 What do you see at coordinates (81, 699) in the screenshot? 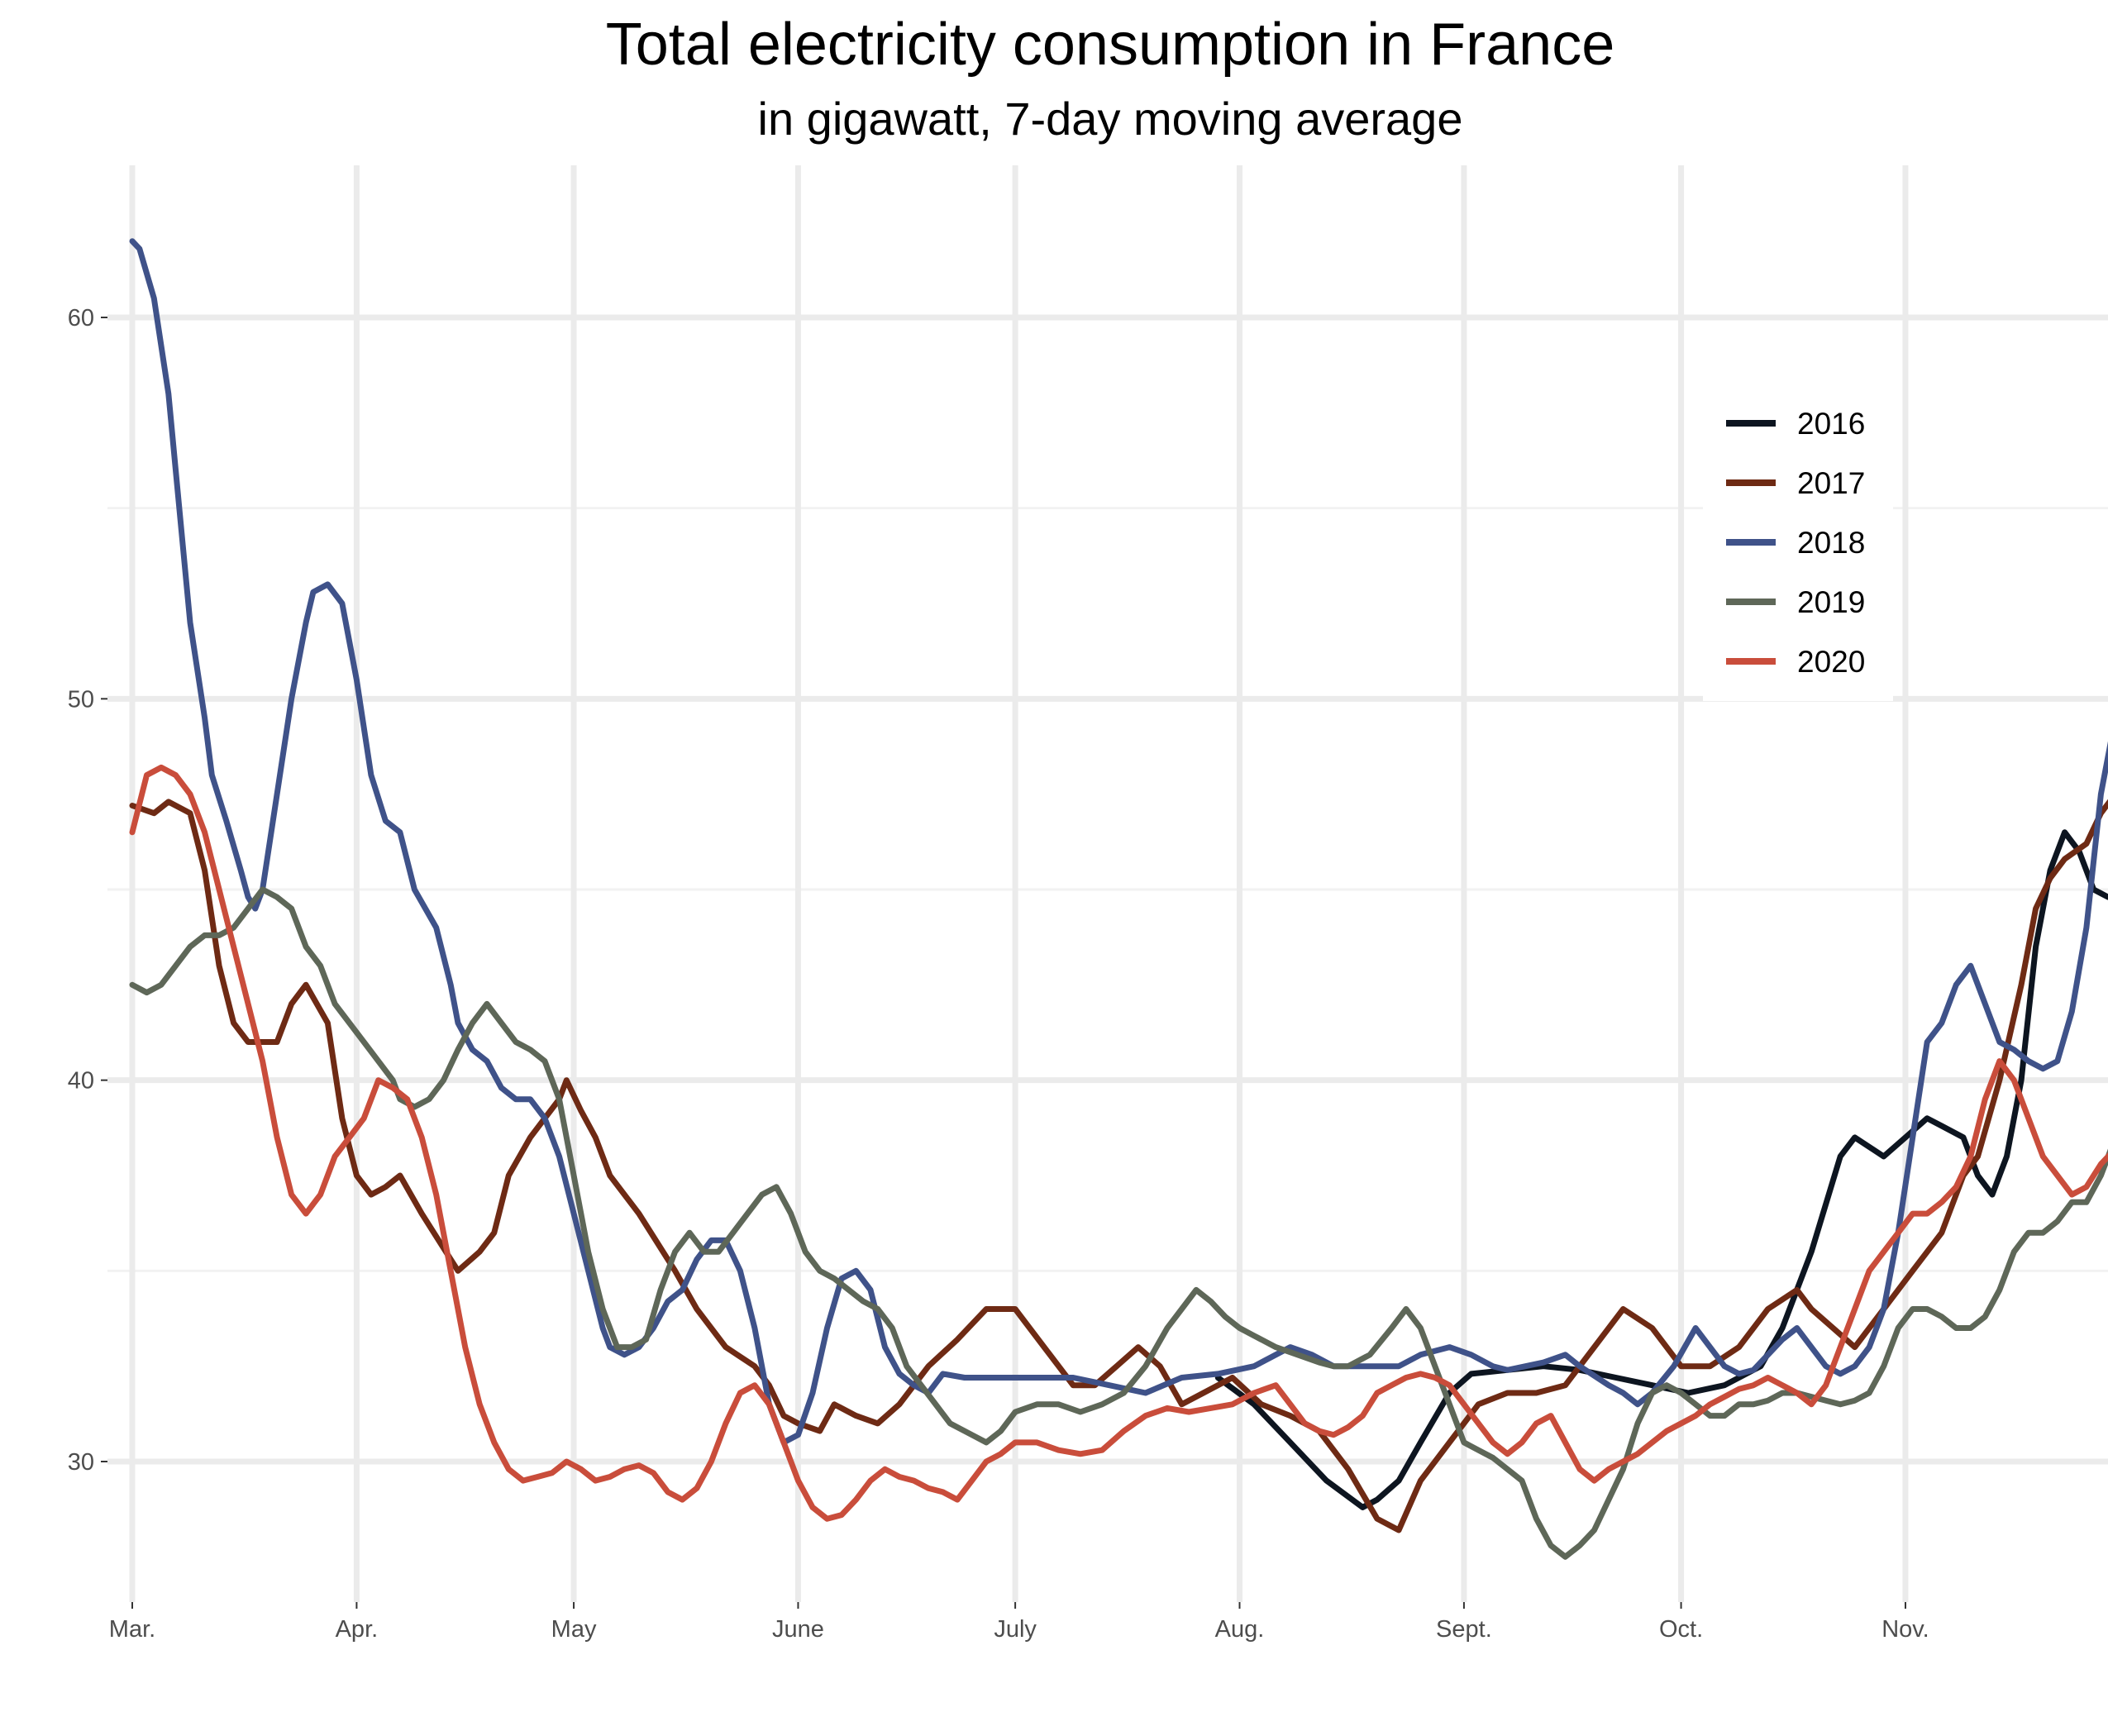
I see `y-tick-label: 50` at bounding box center [81, 699].